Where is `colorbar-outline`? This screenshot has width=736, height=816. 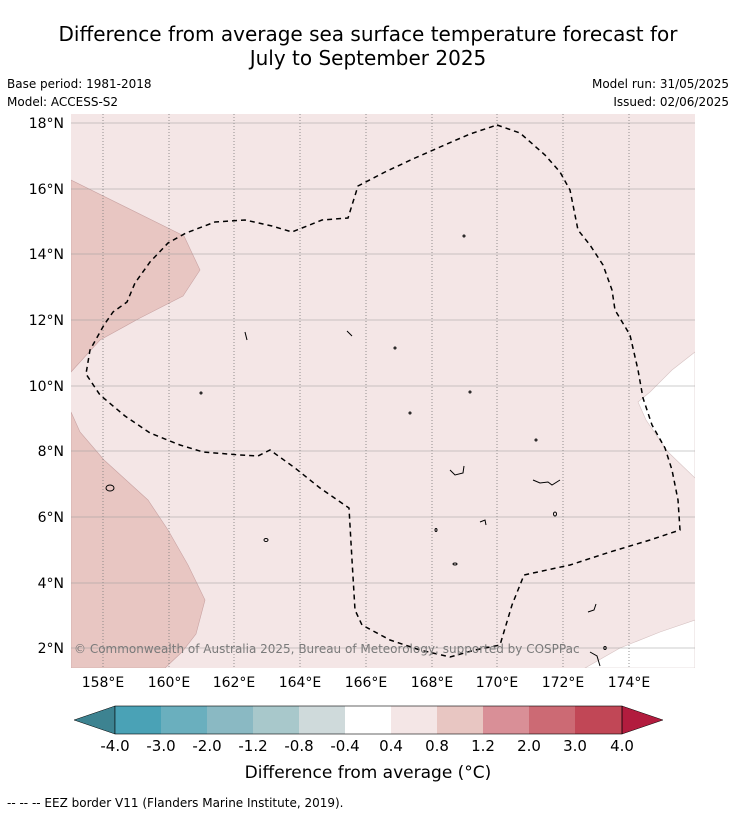 colorbar-outline is located at coordinates (368, 720).